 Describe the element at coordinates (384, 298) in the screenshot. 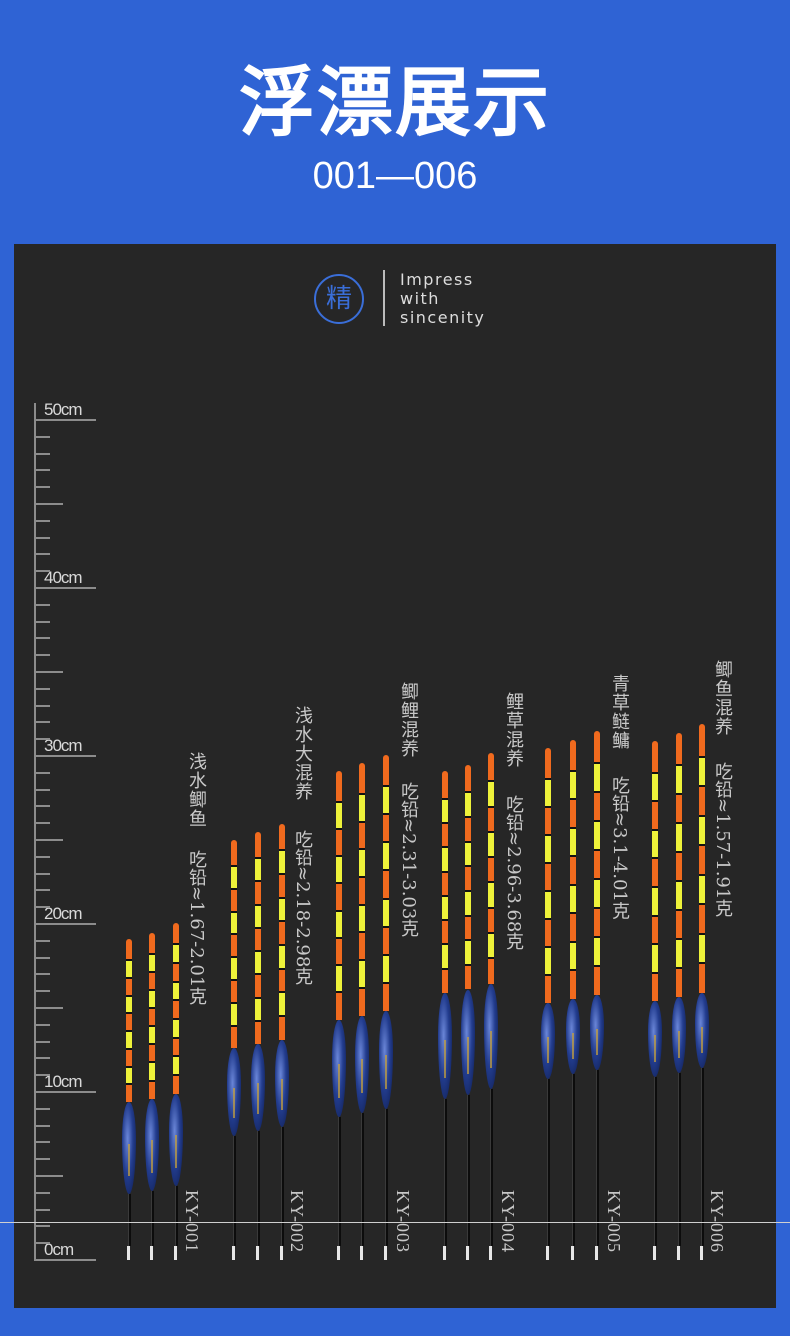

I see `brand-divider` at that location.